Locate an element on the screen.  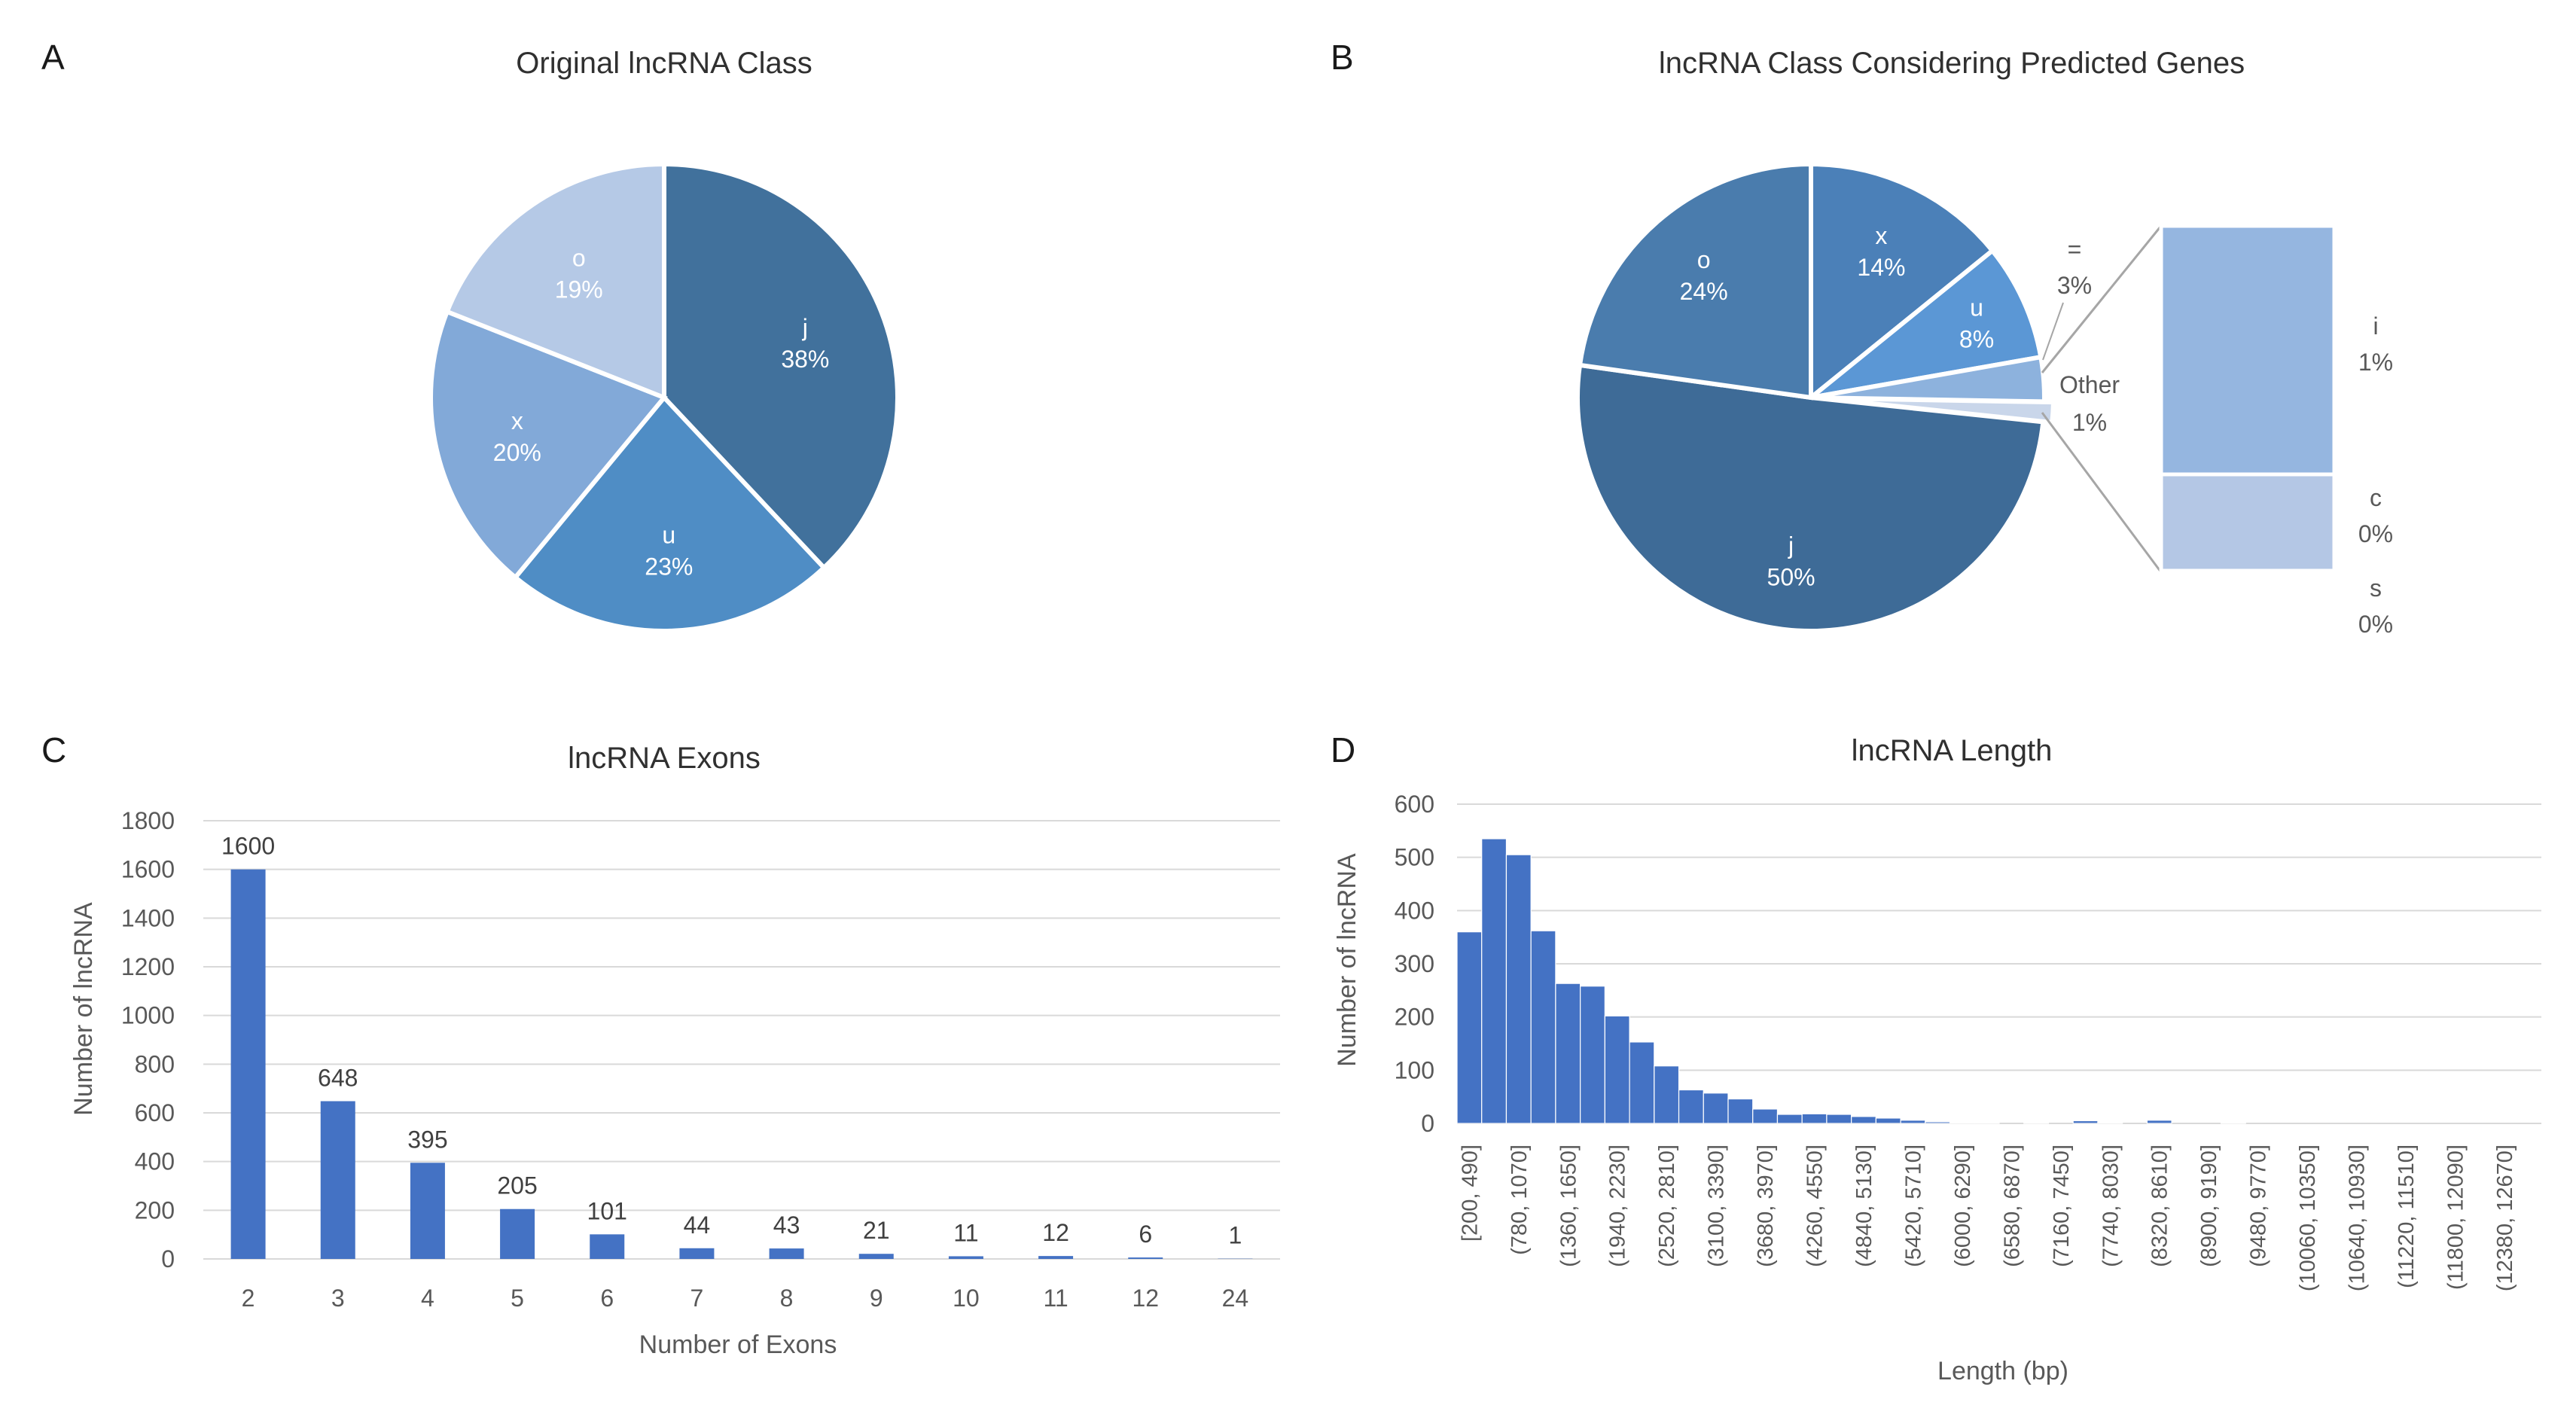
pie-a-slice-x is located at coordinates (548, 444).